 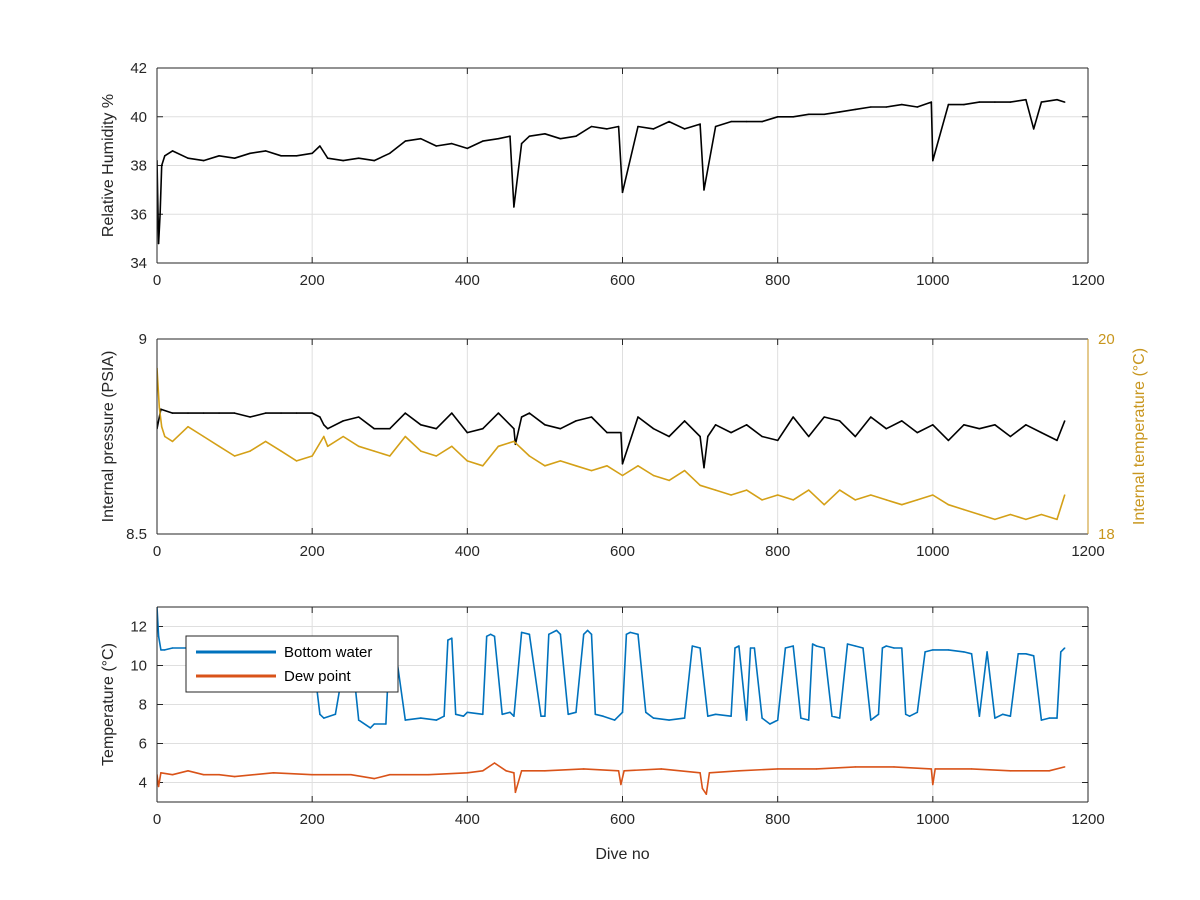 What do you see at coordinates (777, 280) in the screenshot?
I see `x-tick-label: 800` at bounding box center [777, 280].